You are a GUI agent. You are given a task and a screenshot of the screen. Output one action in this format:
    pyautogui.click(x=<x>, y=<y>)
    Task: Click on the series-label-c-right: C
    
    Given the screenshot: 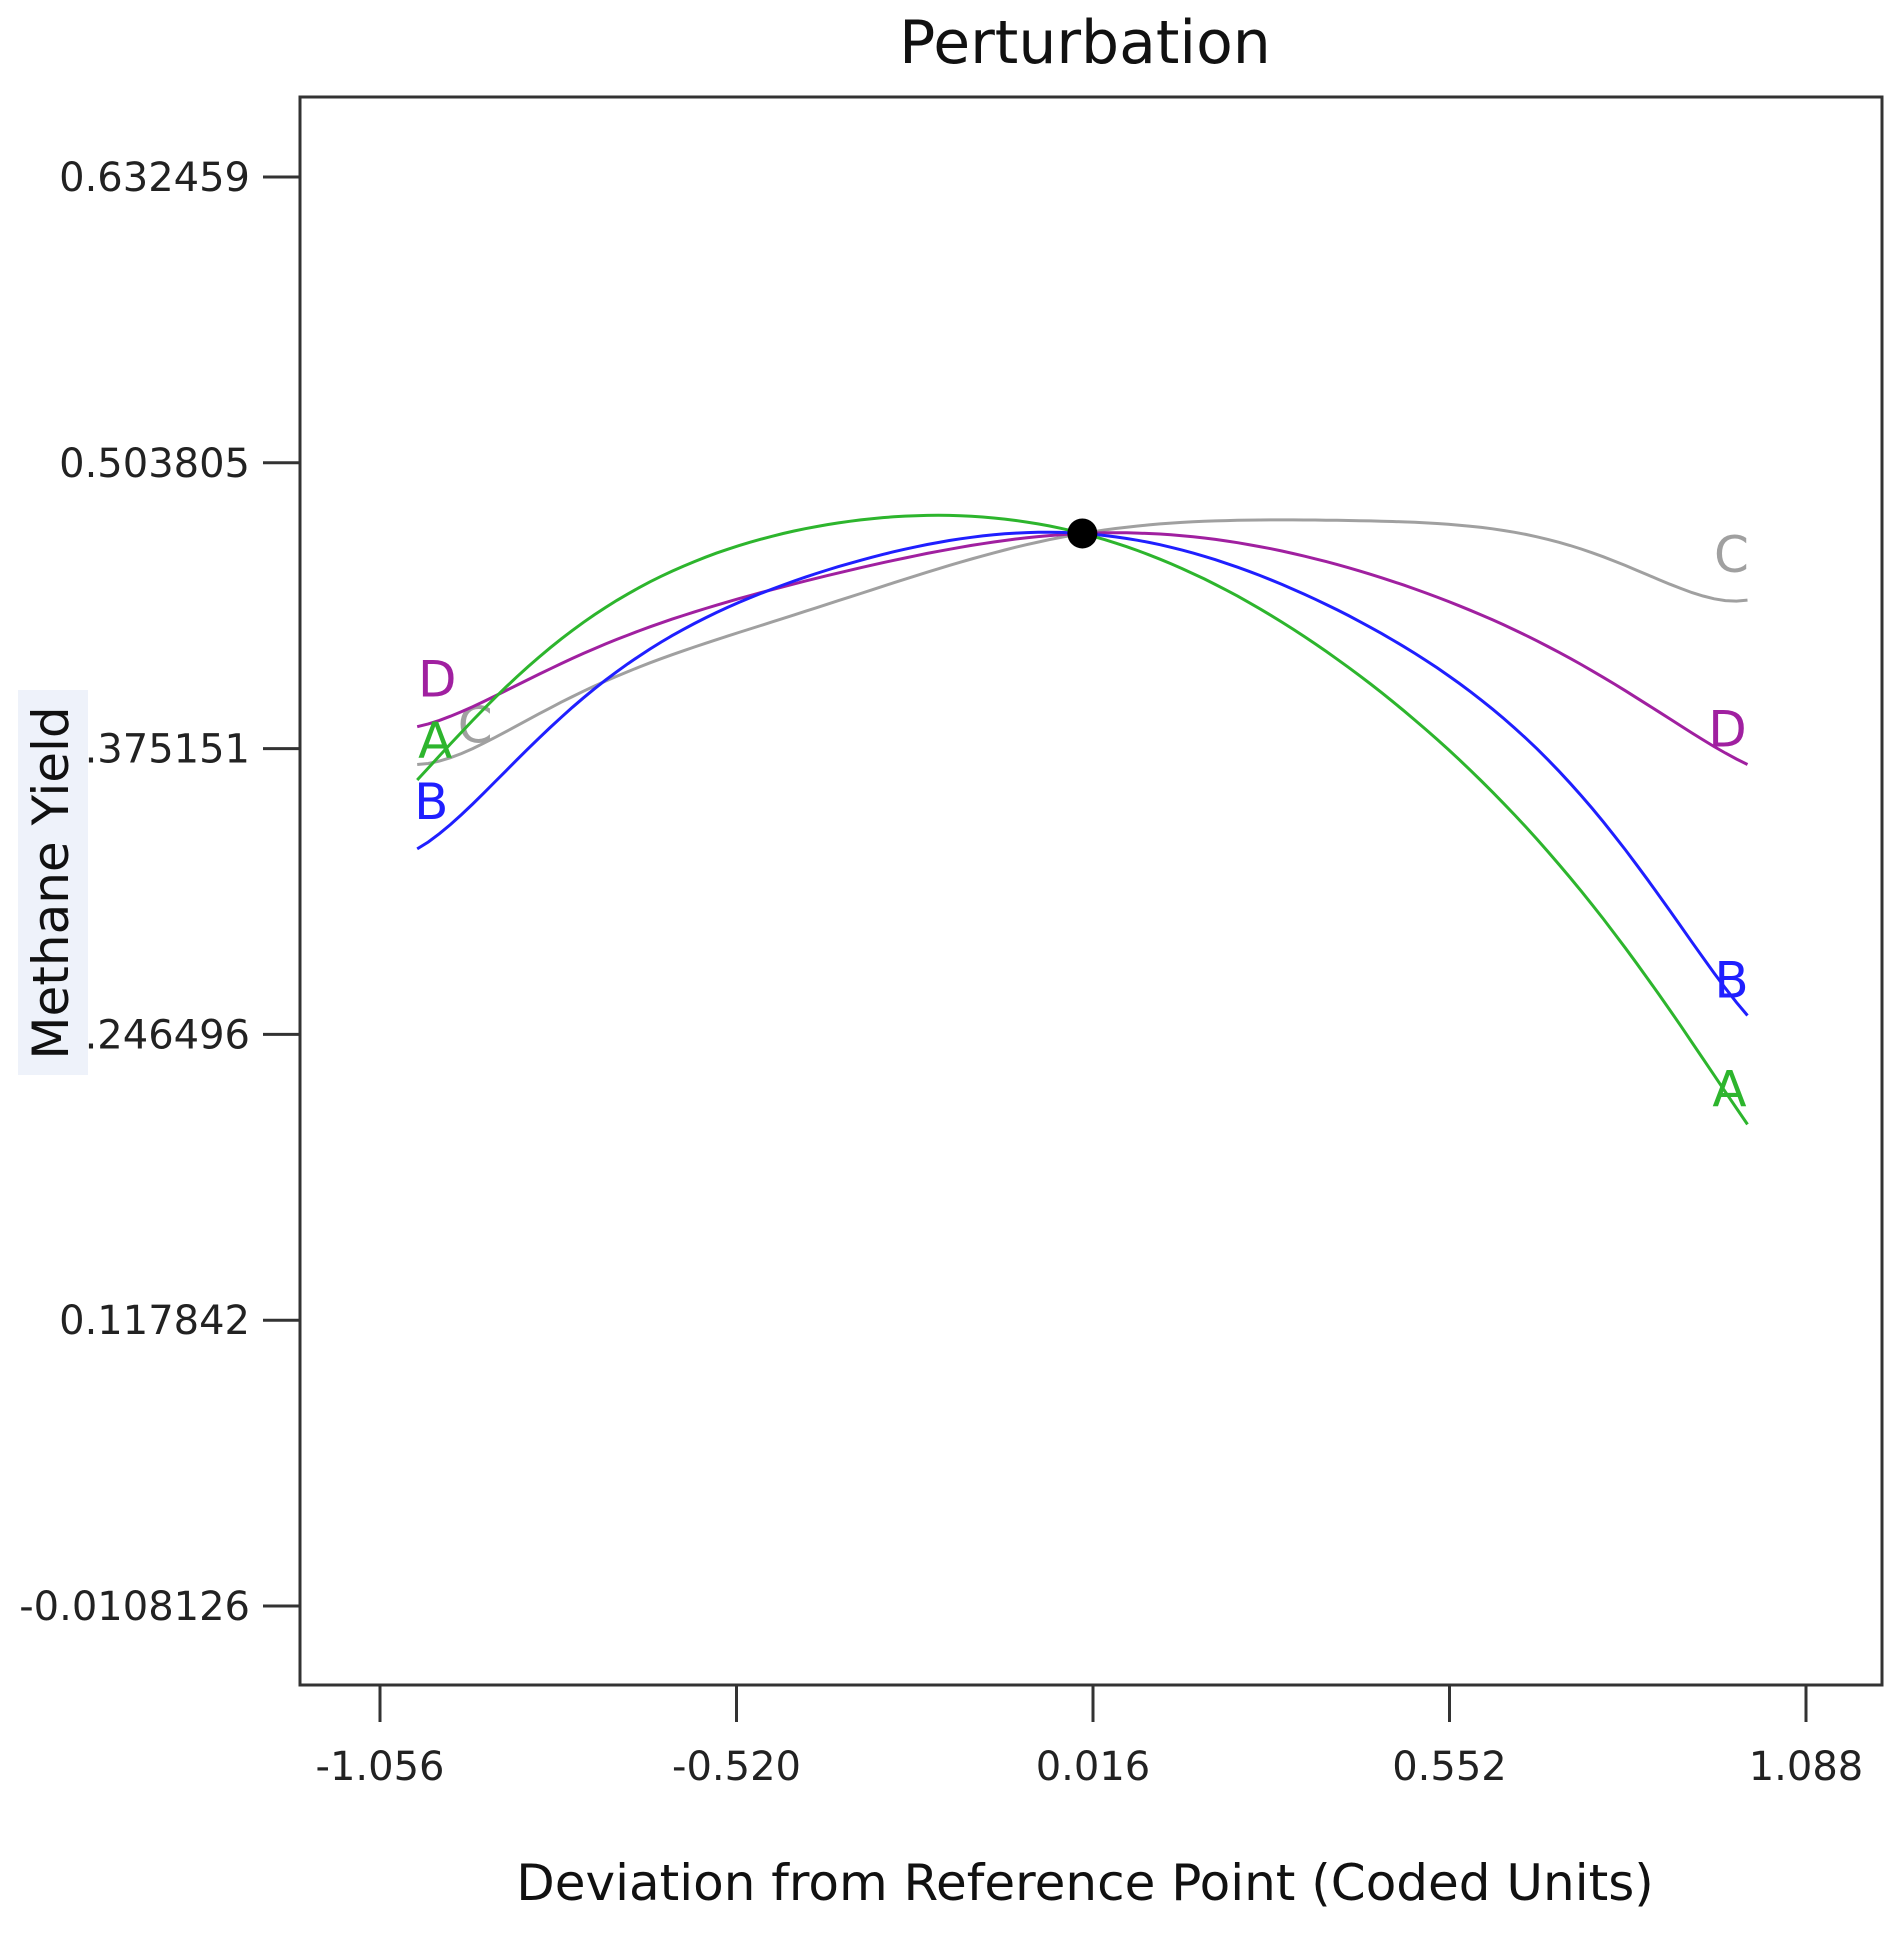 What is the action you would take?
    pyautogui.click(x=1731, y=555)
    